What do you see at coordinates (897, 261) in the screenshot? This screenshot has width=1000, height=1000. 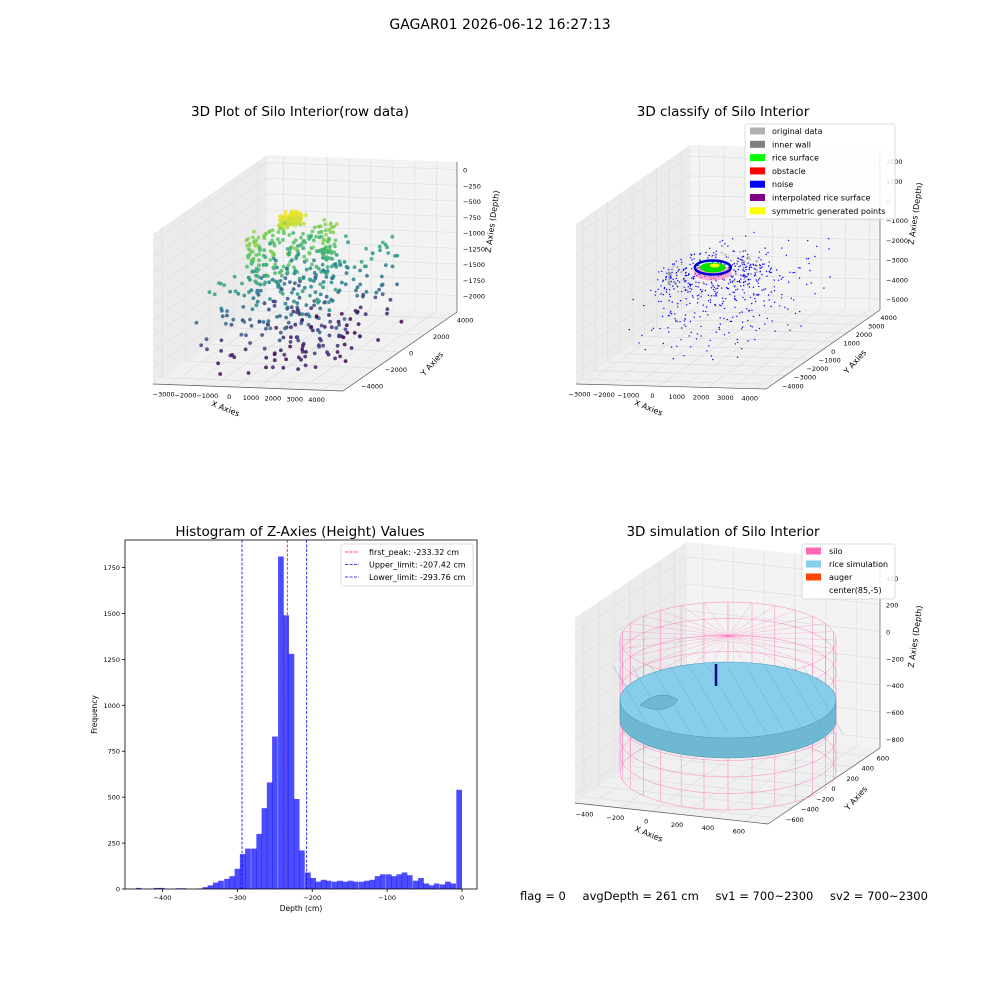 I see `z-tick-label: −3000` at bounding box center [897, 261].